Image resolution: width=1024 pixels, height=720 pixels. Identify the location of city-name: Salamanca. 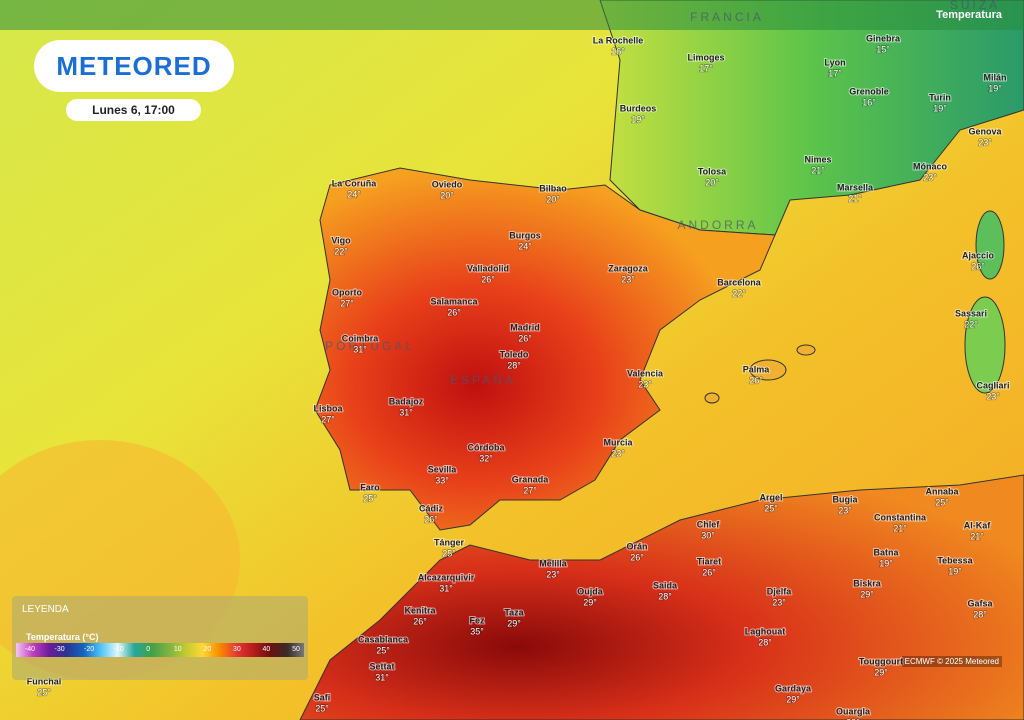
(454, 301).